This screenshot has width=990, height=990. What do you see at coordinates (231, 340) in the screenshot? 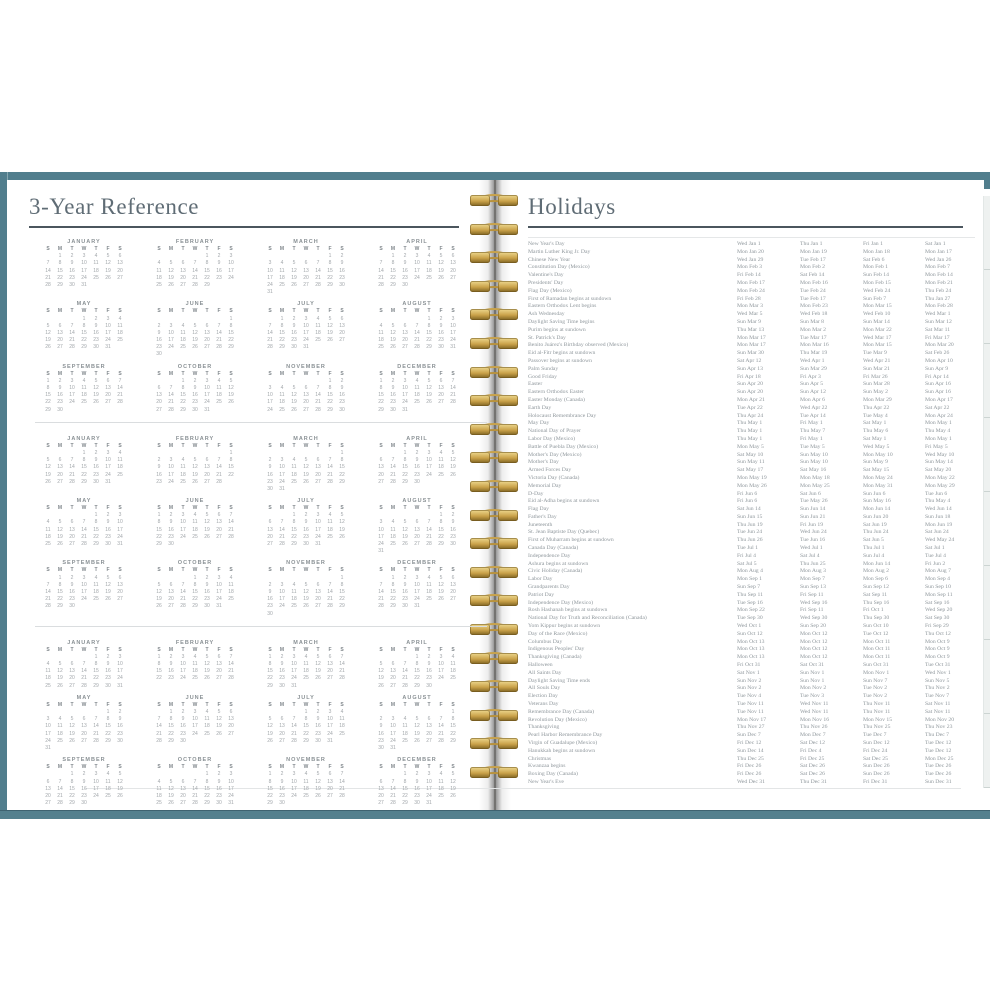
I see `day-number: 22` at bounding box center [231, 340].